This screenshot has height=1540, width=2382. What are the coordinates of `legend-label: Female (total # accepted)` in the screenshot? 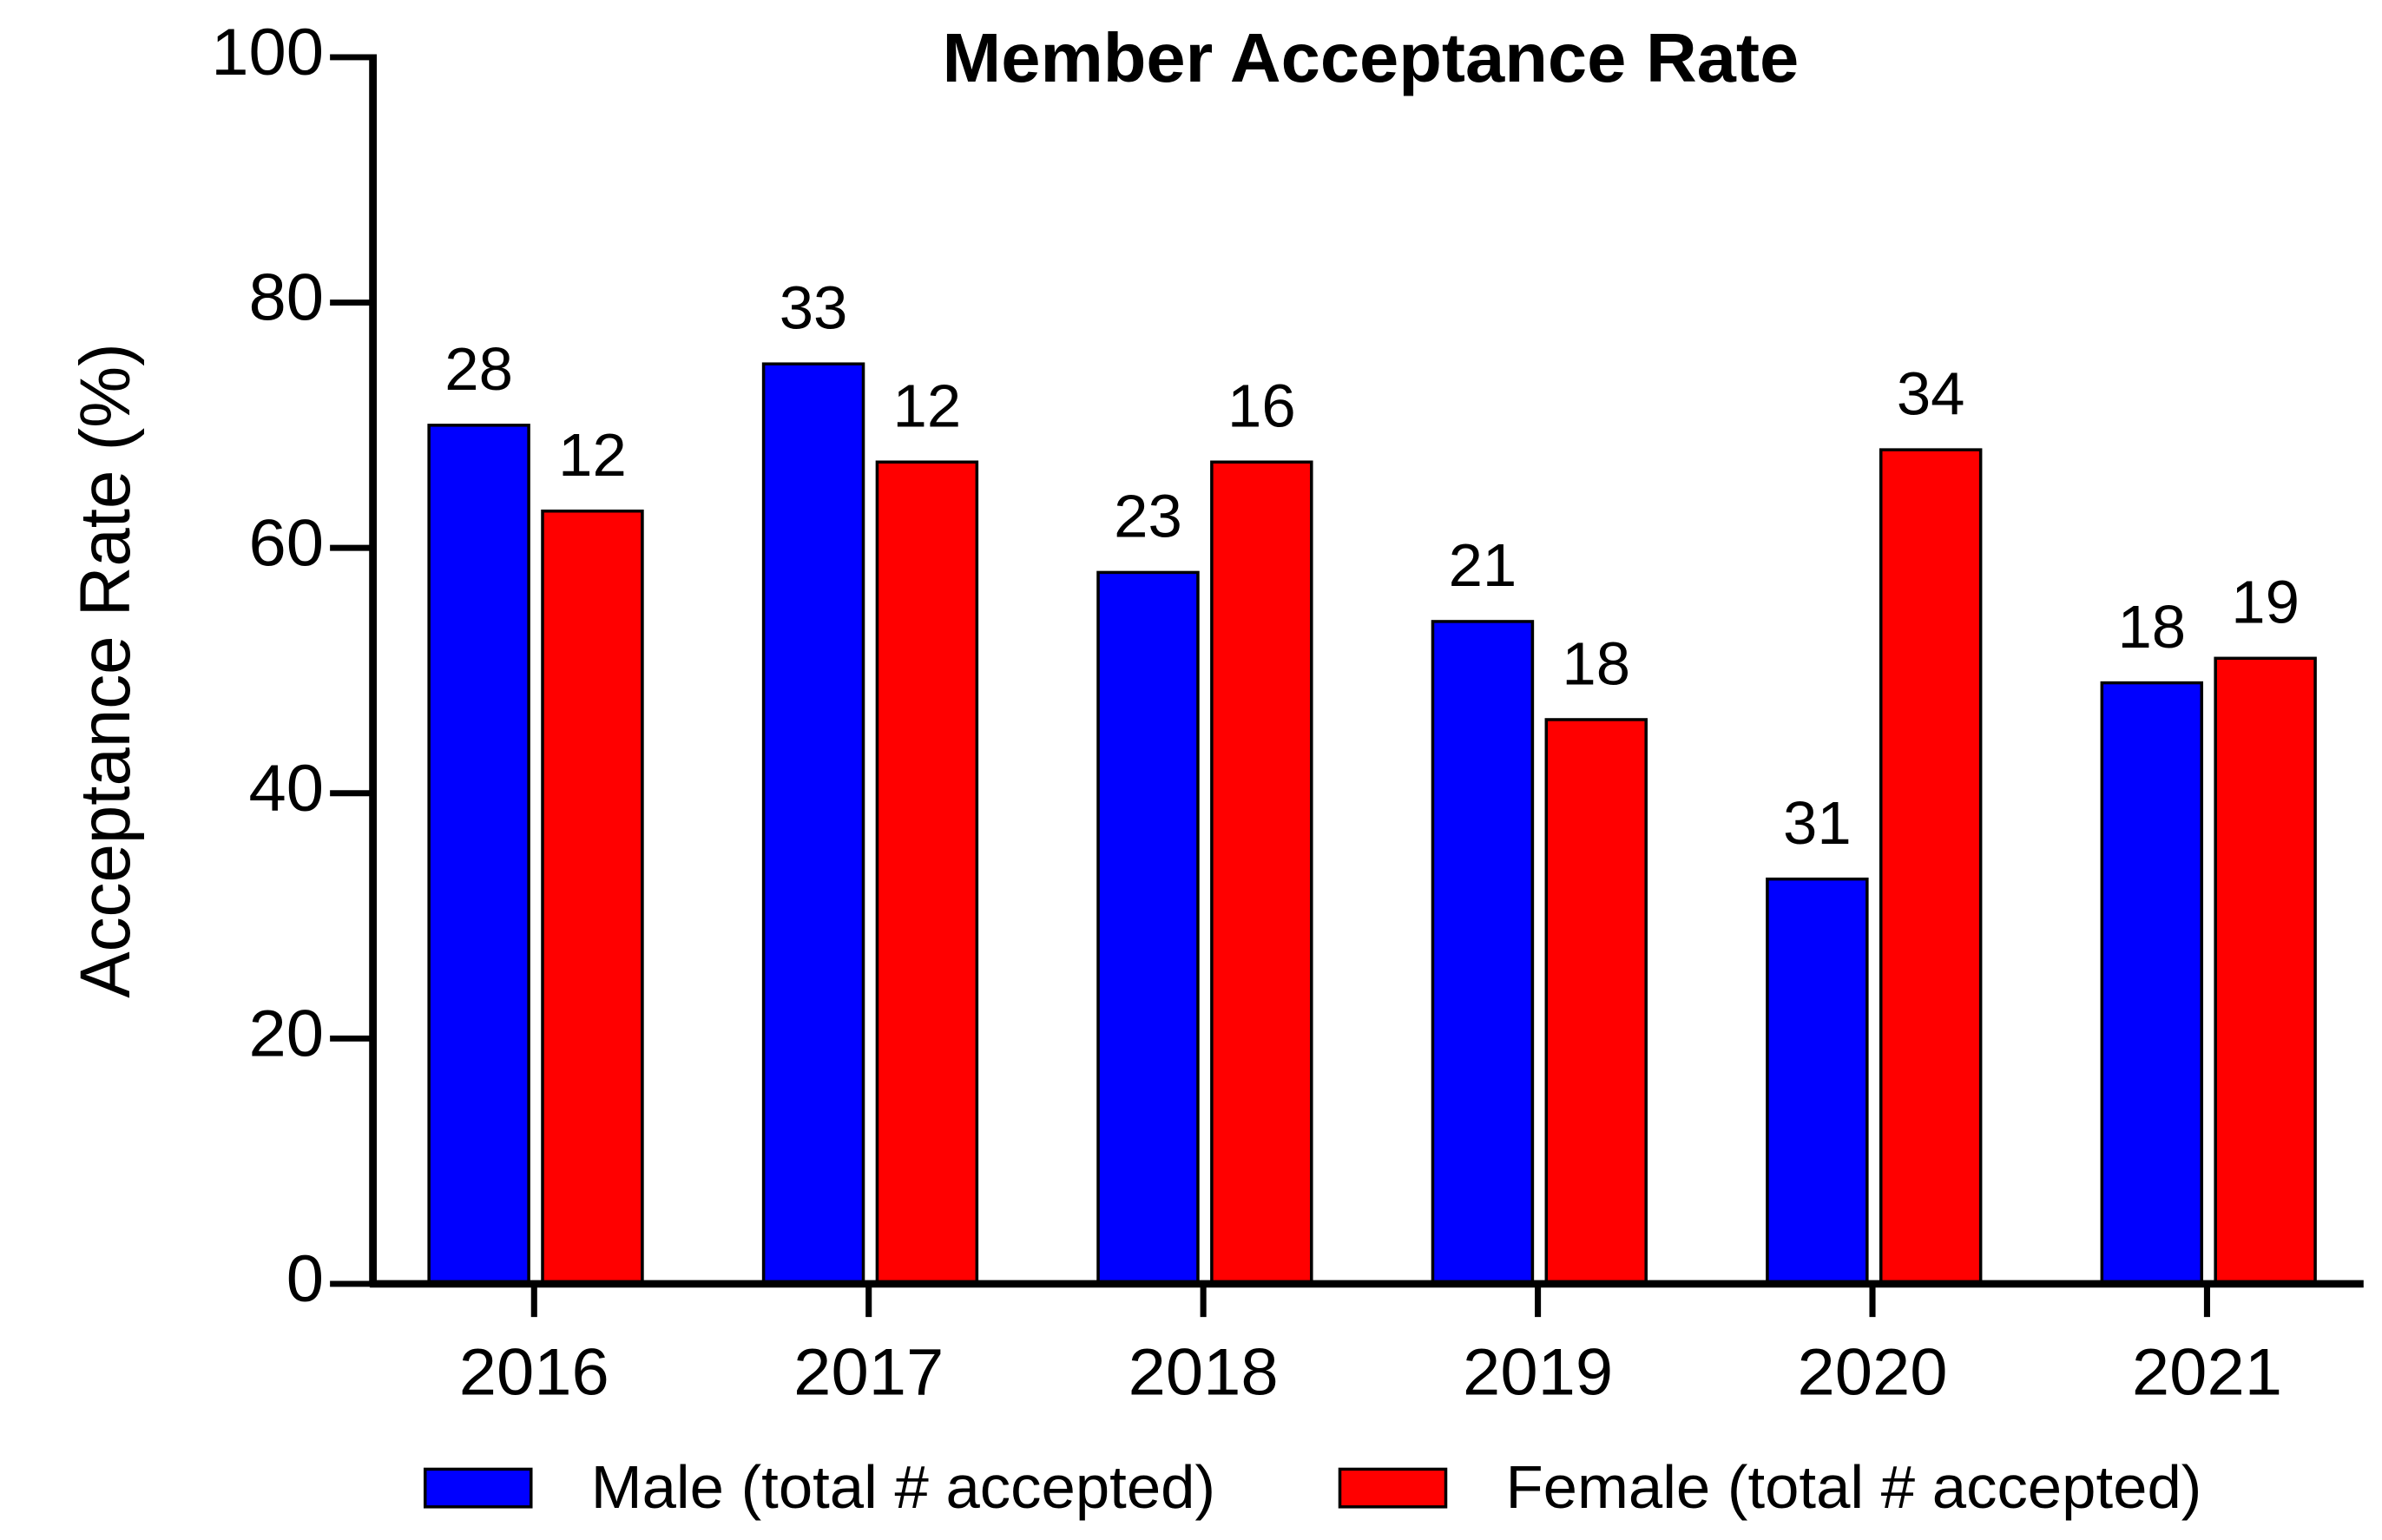 It's located at (1853, 1487).